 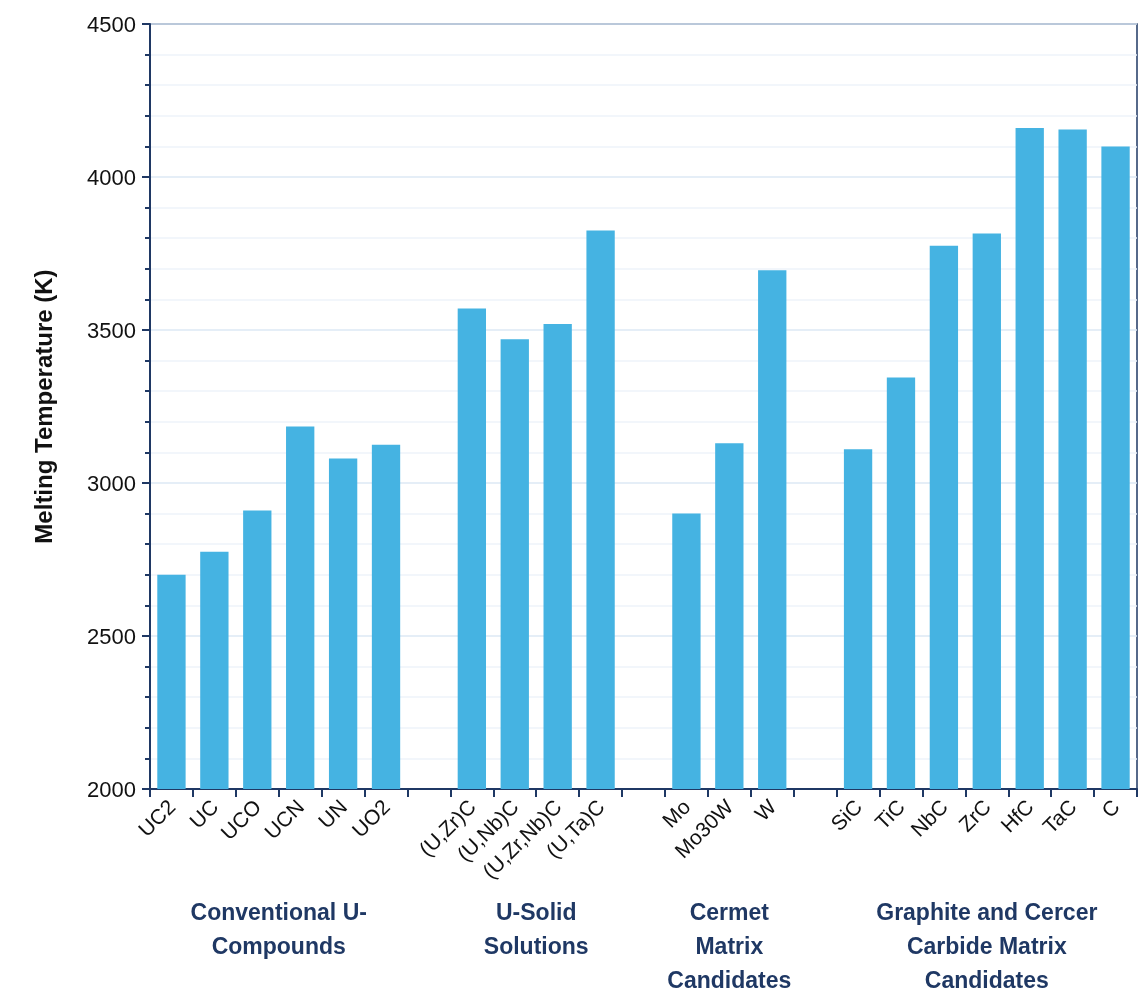 I want to click on x-tick-label: UN, so click(x=332, y=813).